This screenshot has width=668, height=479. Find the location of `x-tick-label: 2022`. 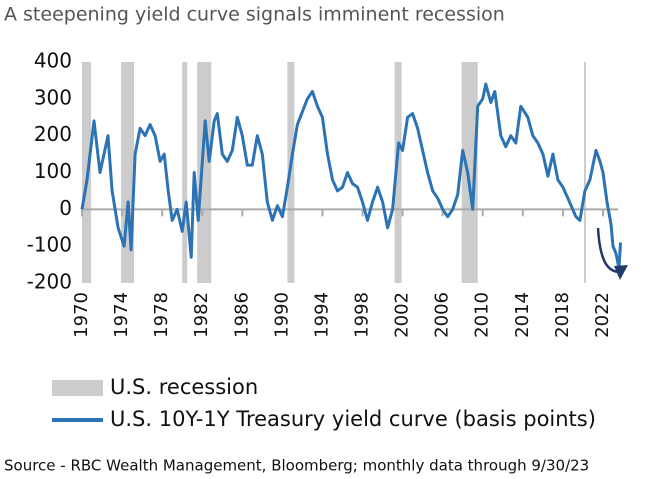

x-tick-label: 2022 is located at coordinates (602, 315).